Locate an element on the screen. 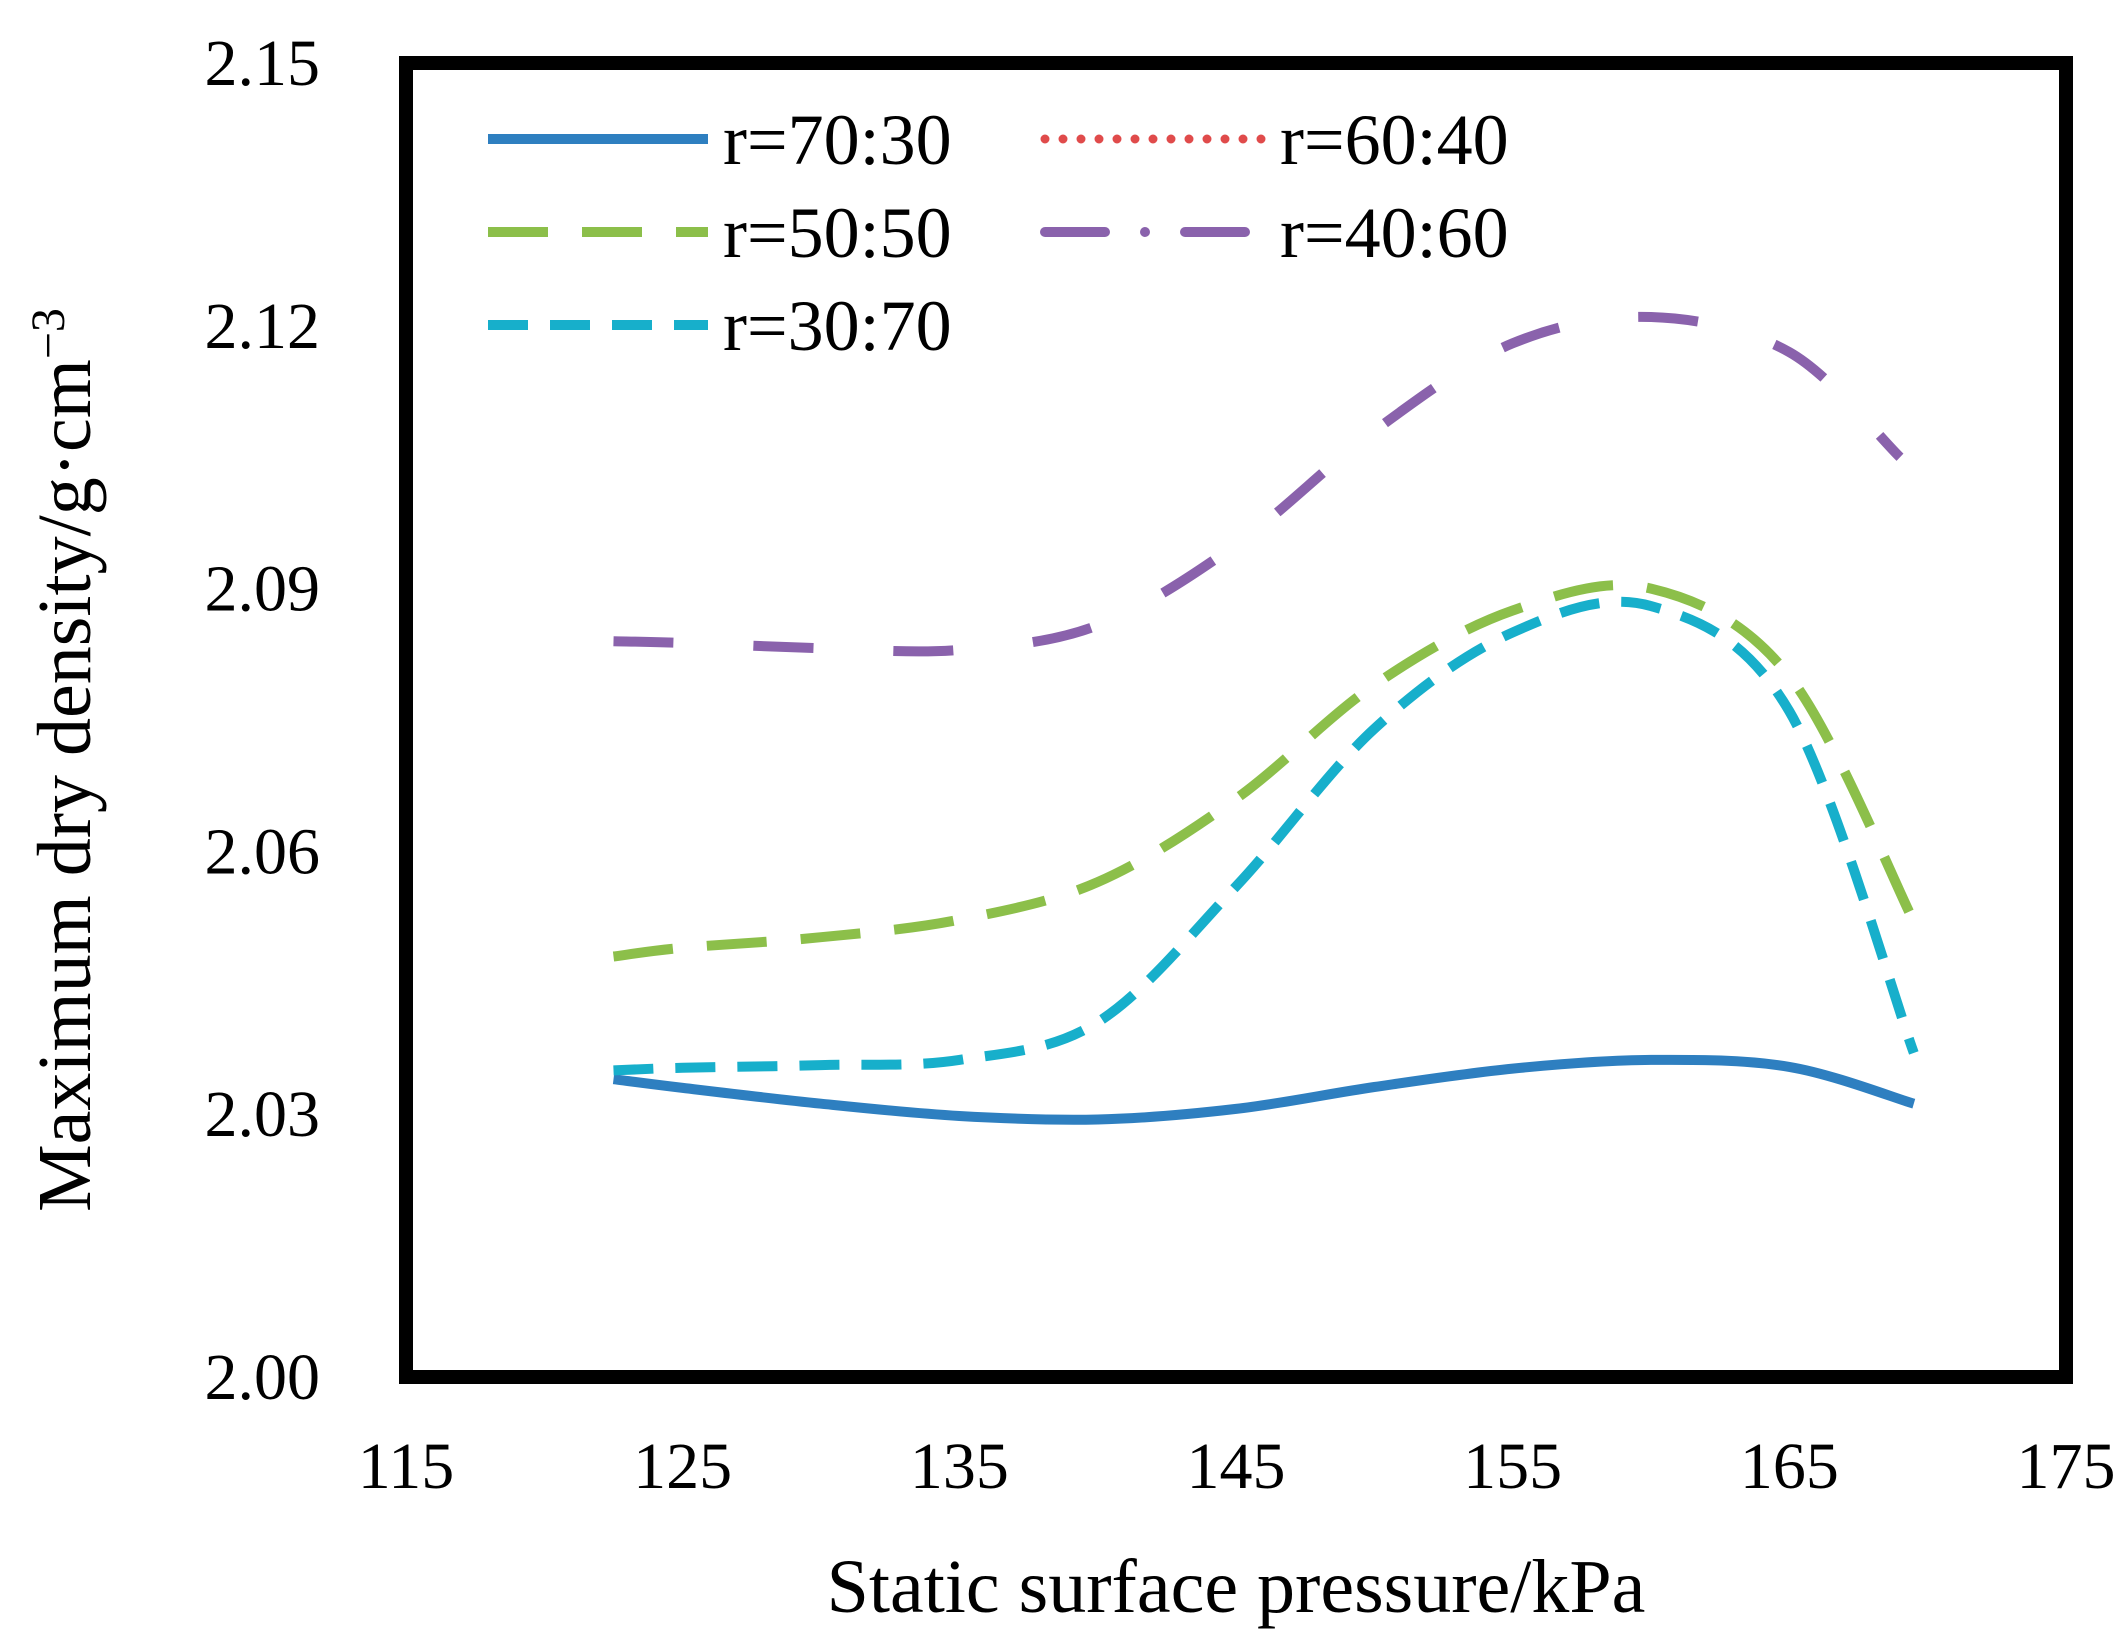 The image size is (2128, 1642). x-axis-ticks: 115 125 135 145 155 165 175 is located at coordinates (1237, 1466).